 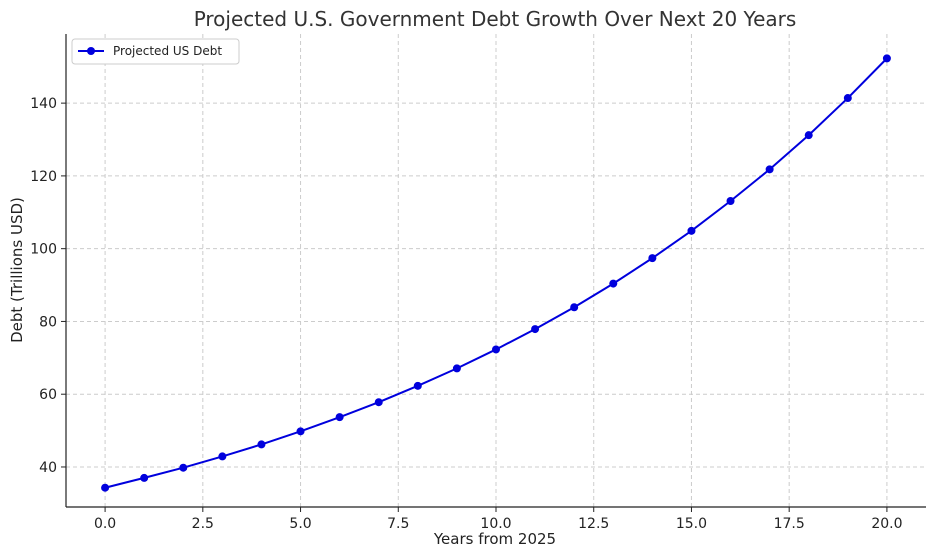 I want to click on x-tick-label: 5.0, so click(x=300, y=524).